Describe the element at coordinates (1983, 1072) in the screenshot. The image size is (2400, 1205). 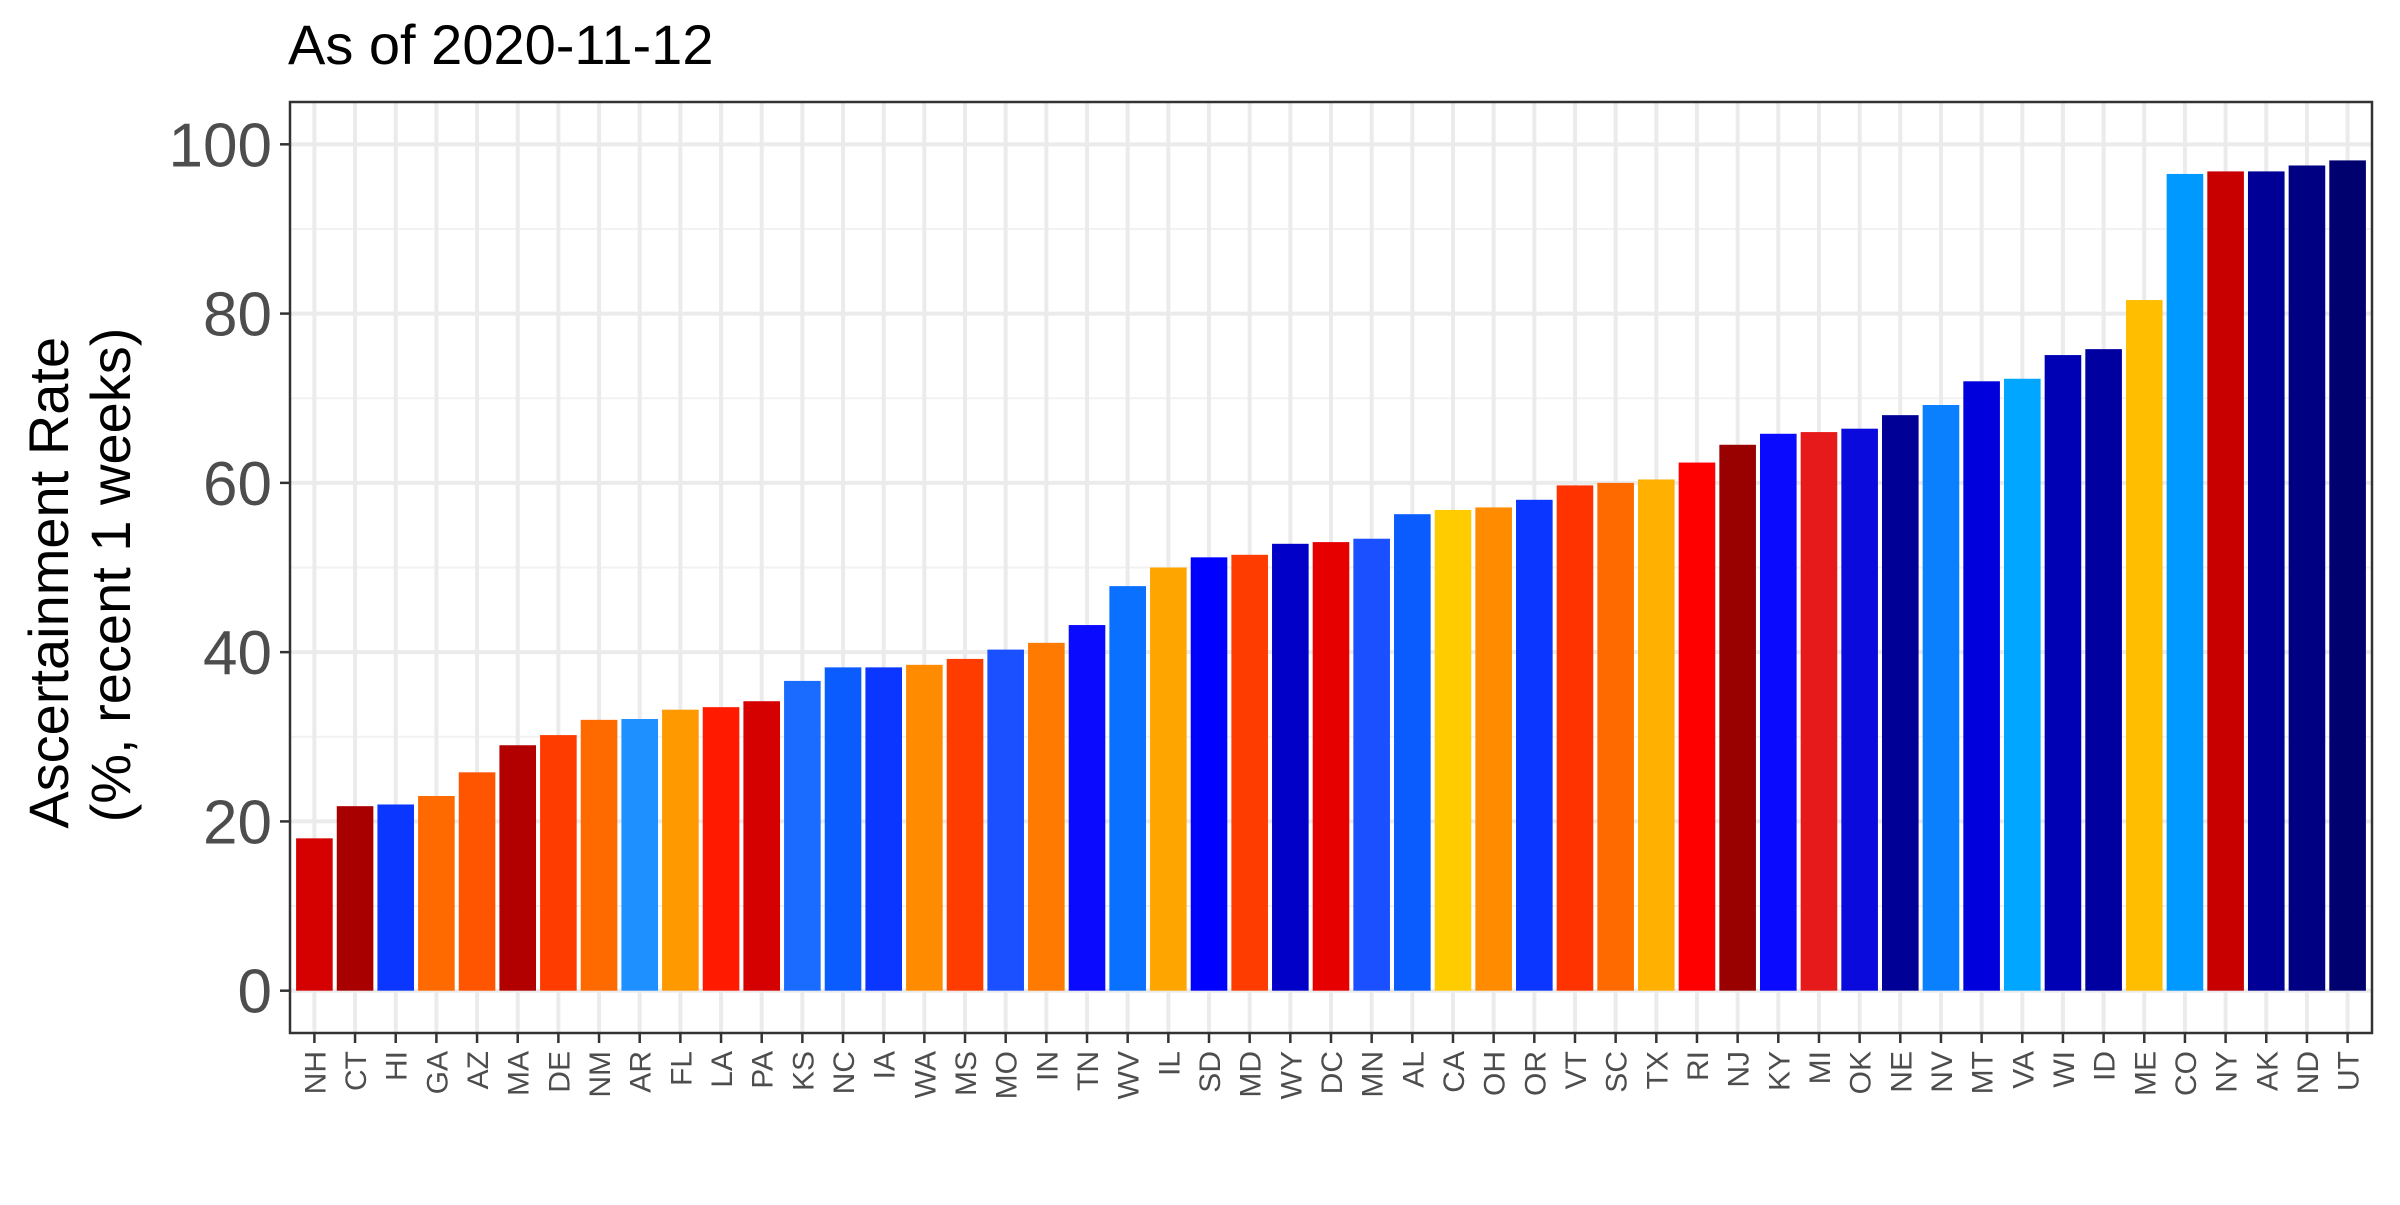
I see `x-tick-label-mt: MT` at that location.